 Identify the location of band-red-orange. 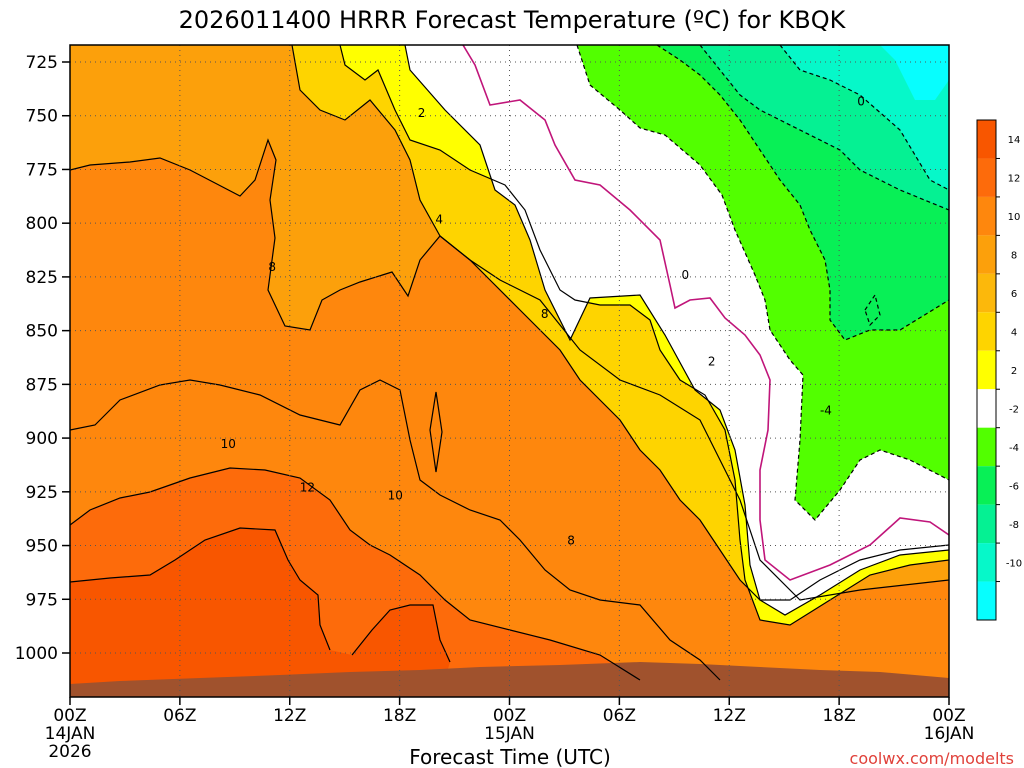
(260, 612).